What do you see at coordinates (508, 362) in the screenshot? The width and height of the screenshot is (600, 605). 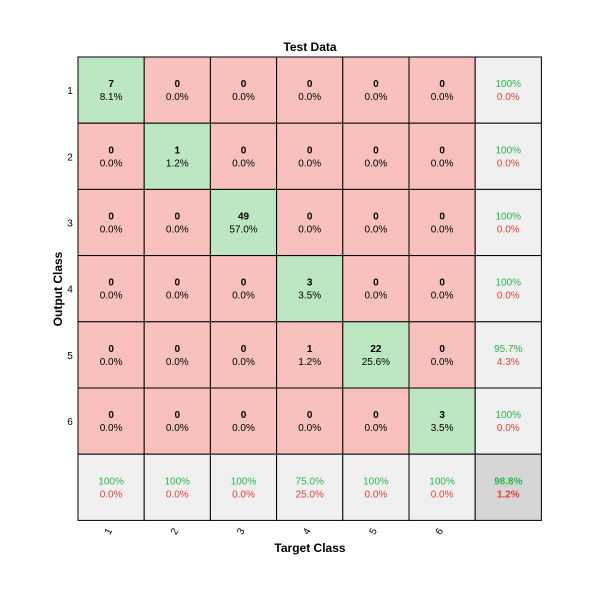 I see `row-summary-bottom-label: 4.3%` at bounding box center [508, 362].